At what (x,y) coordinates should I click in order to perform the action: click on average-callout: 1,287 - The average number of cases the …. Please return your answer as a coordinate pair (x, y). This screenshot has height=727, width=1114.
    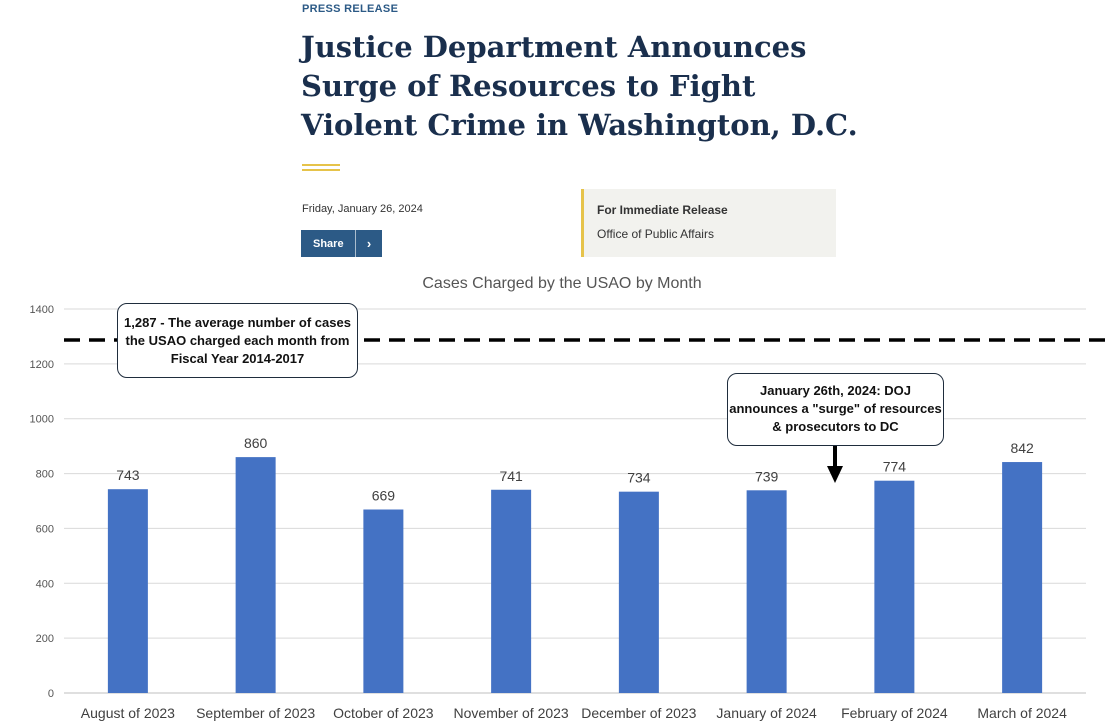
    Looking at the image, I should click on (237, 340).